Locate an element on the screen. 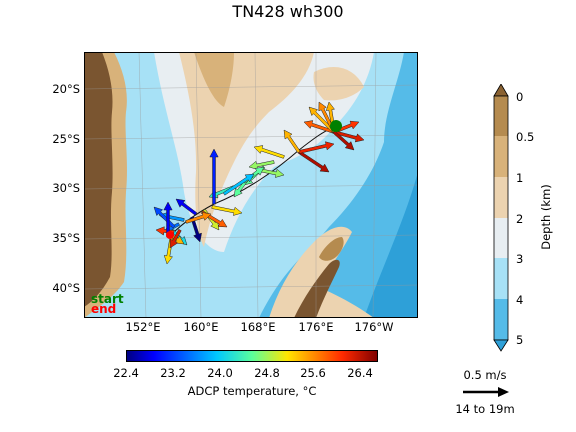 The height and width of the screenshot is (432, 576). depth-colorbar is located at coordinates (501, 218).